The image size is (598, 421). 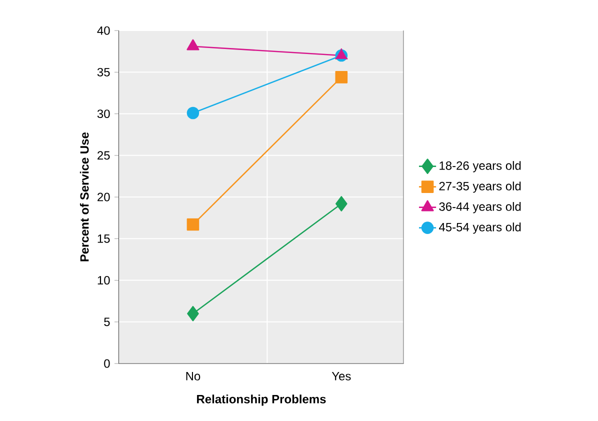 What do you see at coordinates (104, 238) in the screenshot?
I see `y-tick-label: 15` at bounding box center [104, 238].